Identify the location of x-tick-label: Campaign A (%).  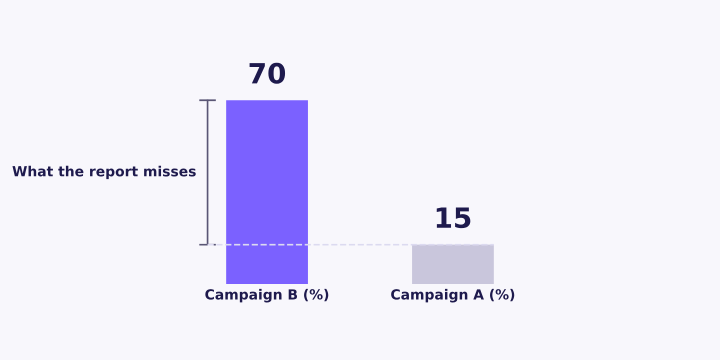
(452, 295).